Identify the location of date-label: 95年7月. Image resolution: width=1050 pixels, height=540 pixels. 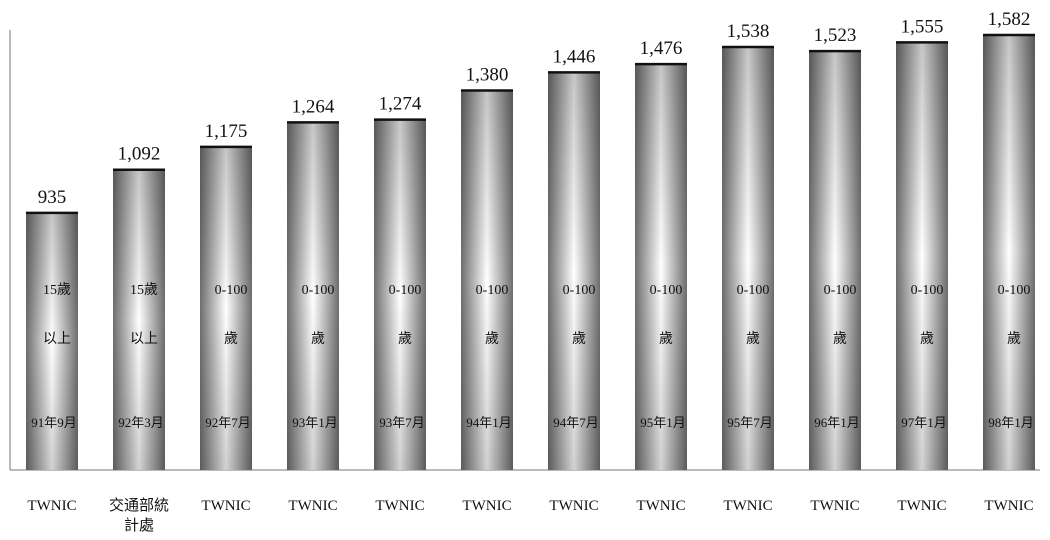
(750, 422).